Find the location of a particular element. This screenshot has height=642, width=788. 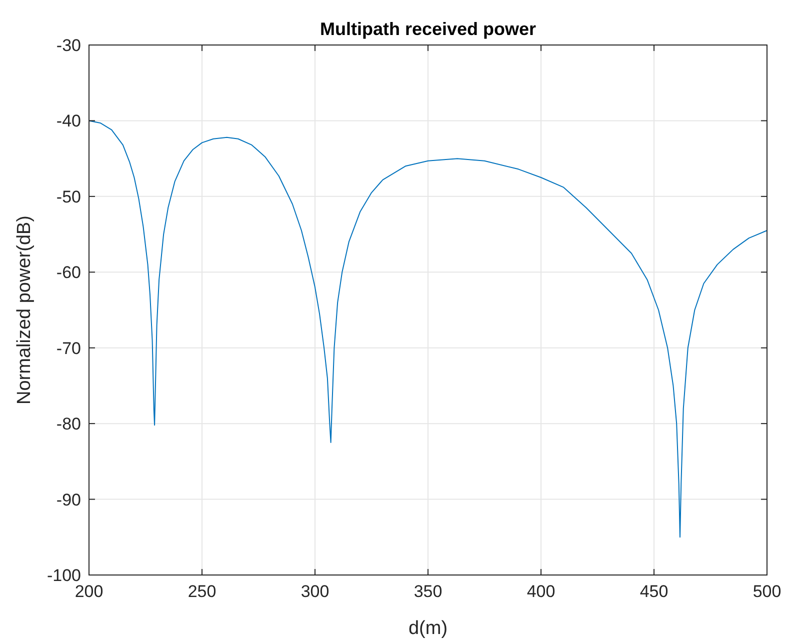

y-tick-label: -40 is located at coordinates (68, 121).